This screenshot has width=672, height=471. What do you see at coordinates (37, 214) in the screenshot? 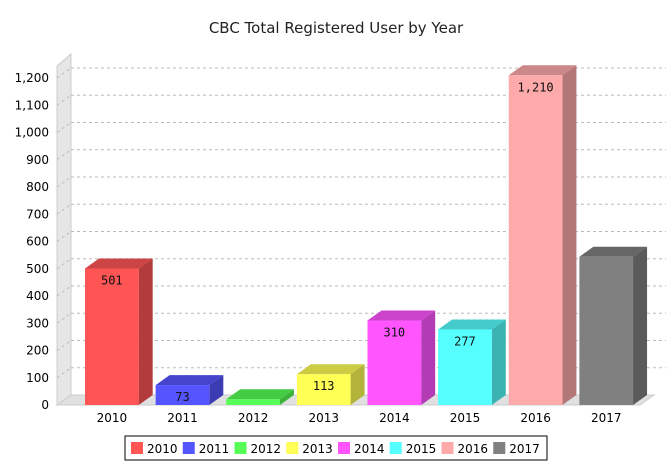
I see `y-tick-label: 700` at bounding box center [37, 214].